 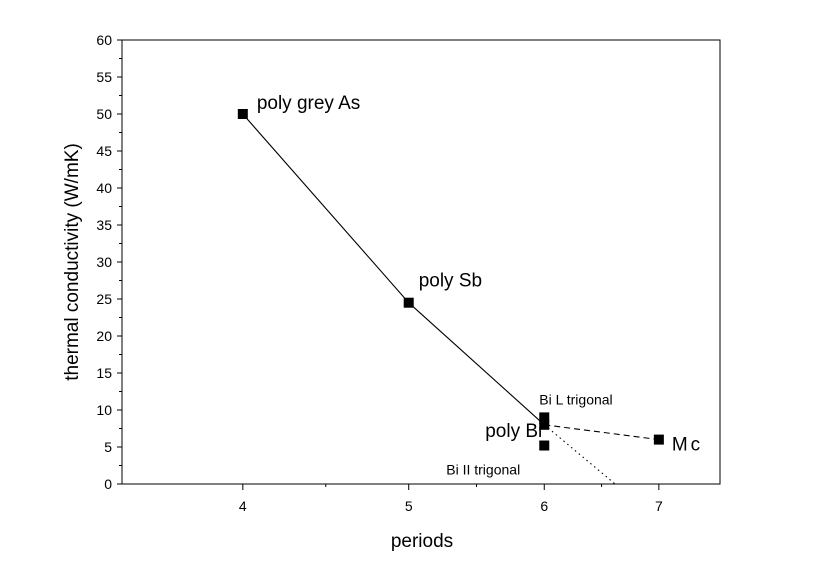 What do you see at coordinates (687, 445) in the screenshot?
I see `point-label: Mc` at bounding box center [687, 445].